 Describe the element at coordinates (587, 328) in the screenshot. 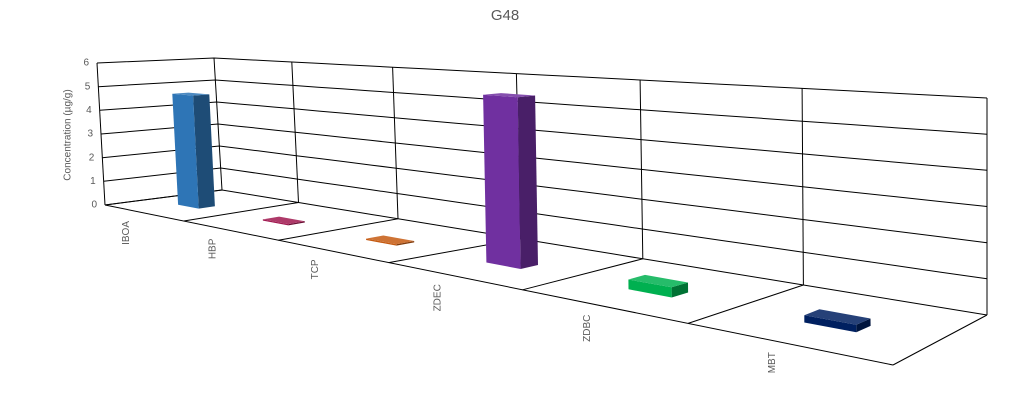

I see `x-tick-label: ZDBC` at that location.